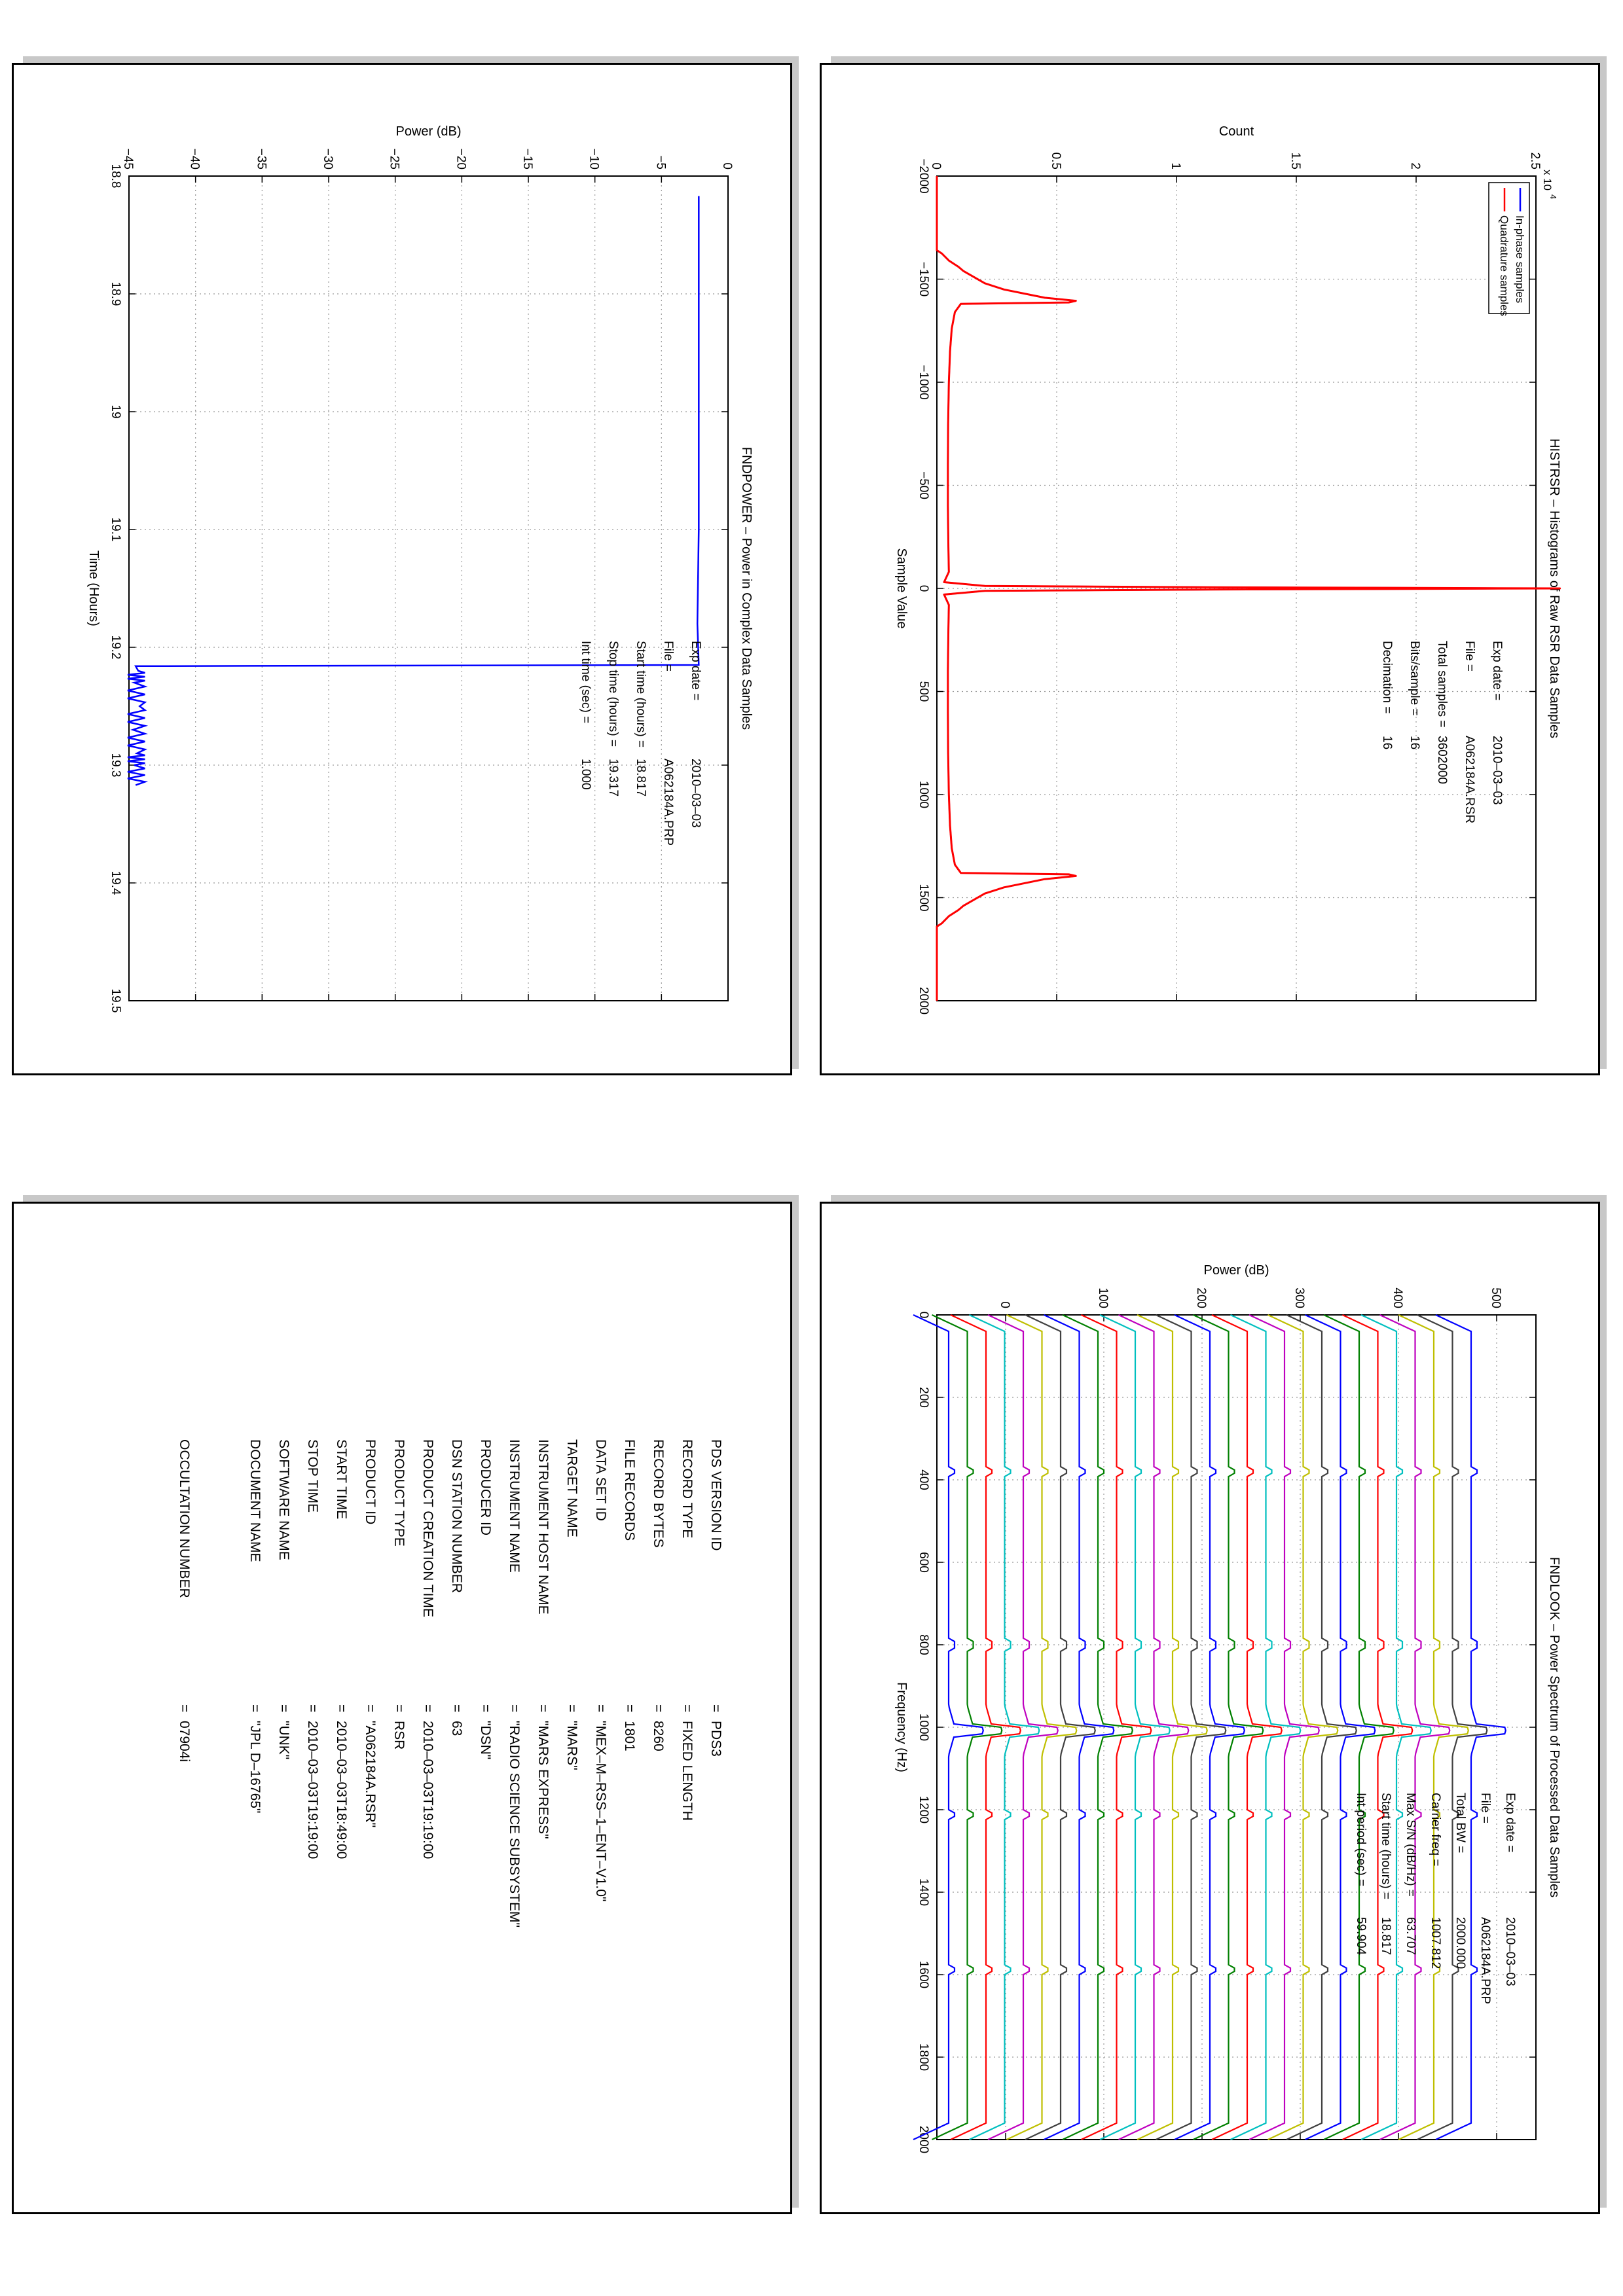  I want to click on look-annotation-label: File =, so click(1485, 1808).